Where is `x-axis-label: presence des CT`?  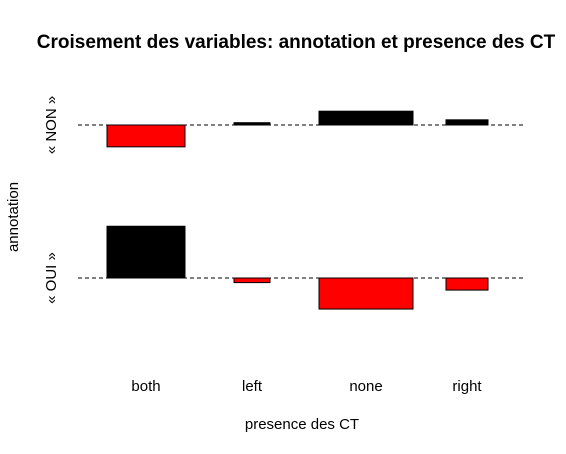 x-axis-label: presence des CT is located at coordinates (302, 424).